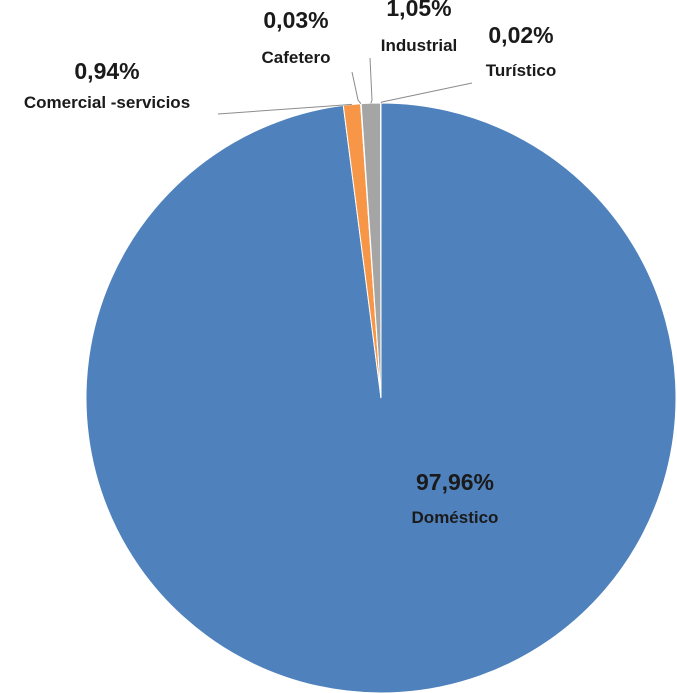  What do you see at coordinates (521, 70) in the screenshot?
I see `data-label-turistico-category: Turístico` at bounding box center [521, 70].